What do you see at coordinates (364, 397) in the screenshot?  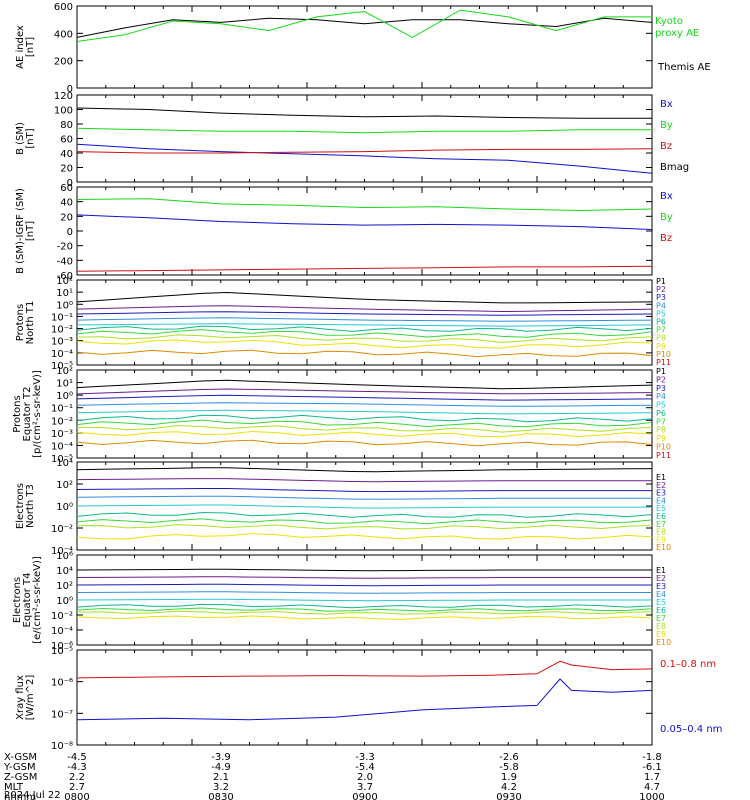 I see `series-line-p3` at bounding box center [364, 397].